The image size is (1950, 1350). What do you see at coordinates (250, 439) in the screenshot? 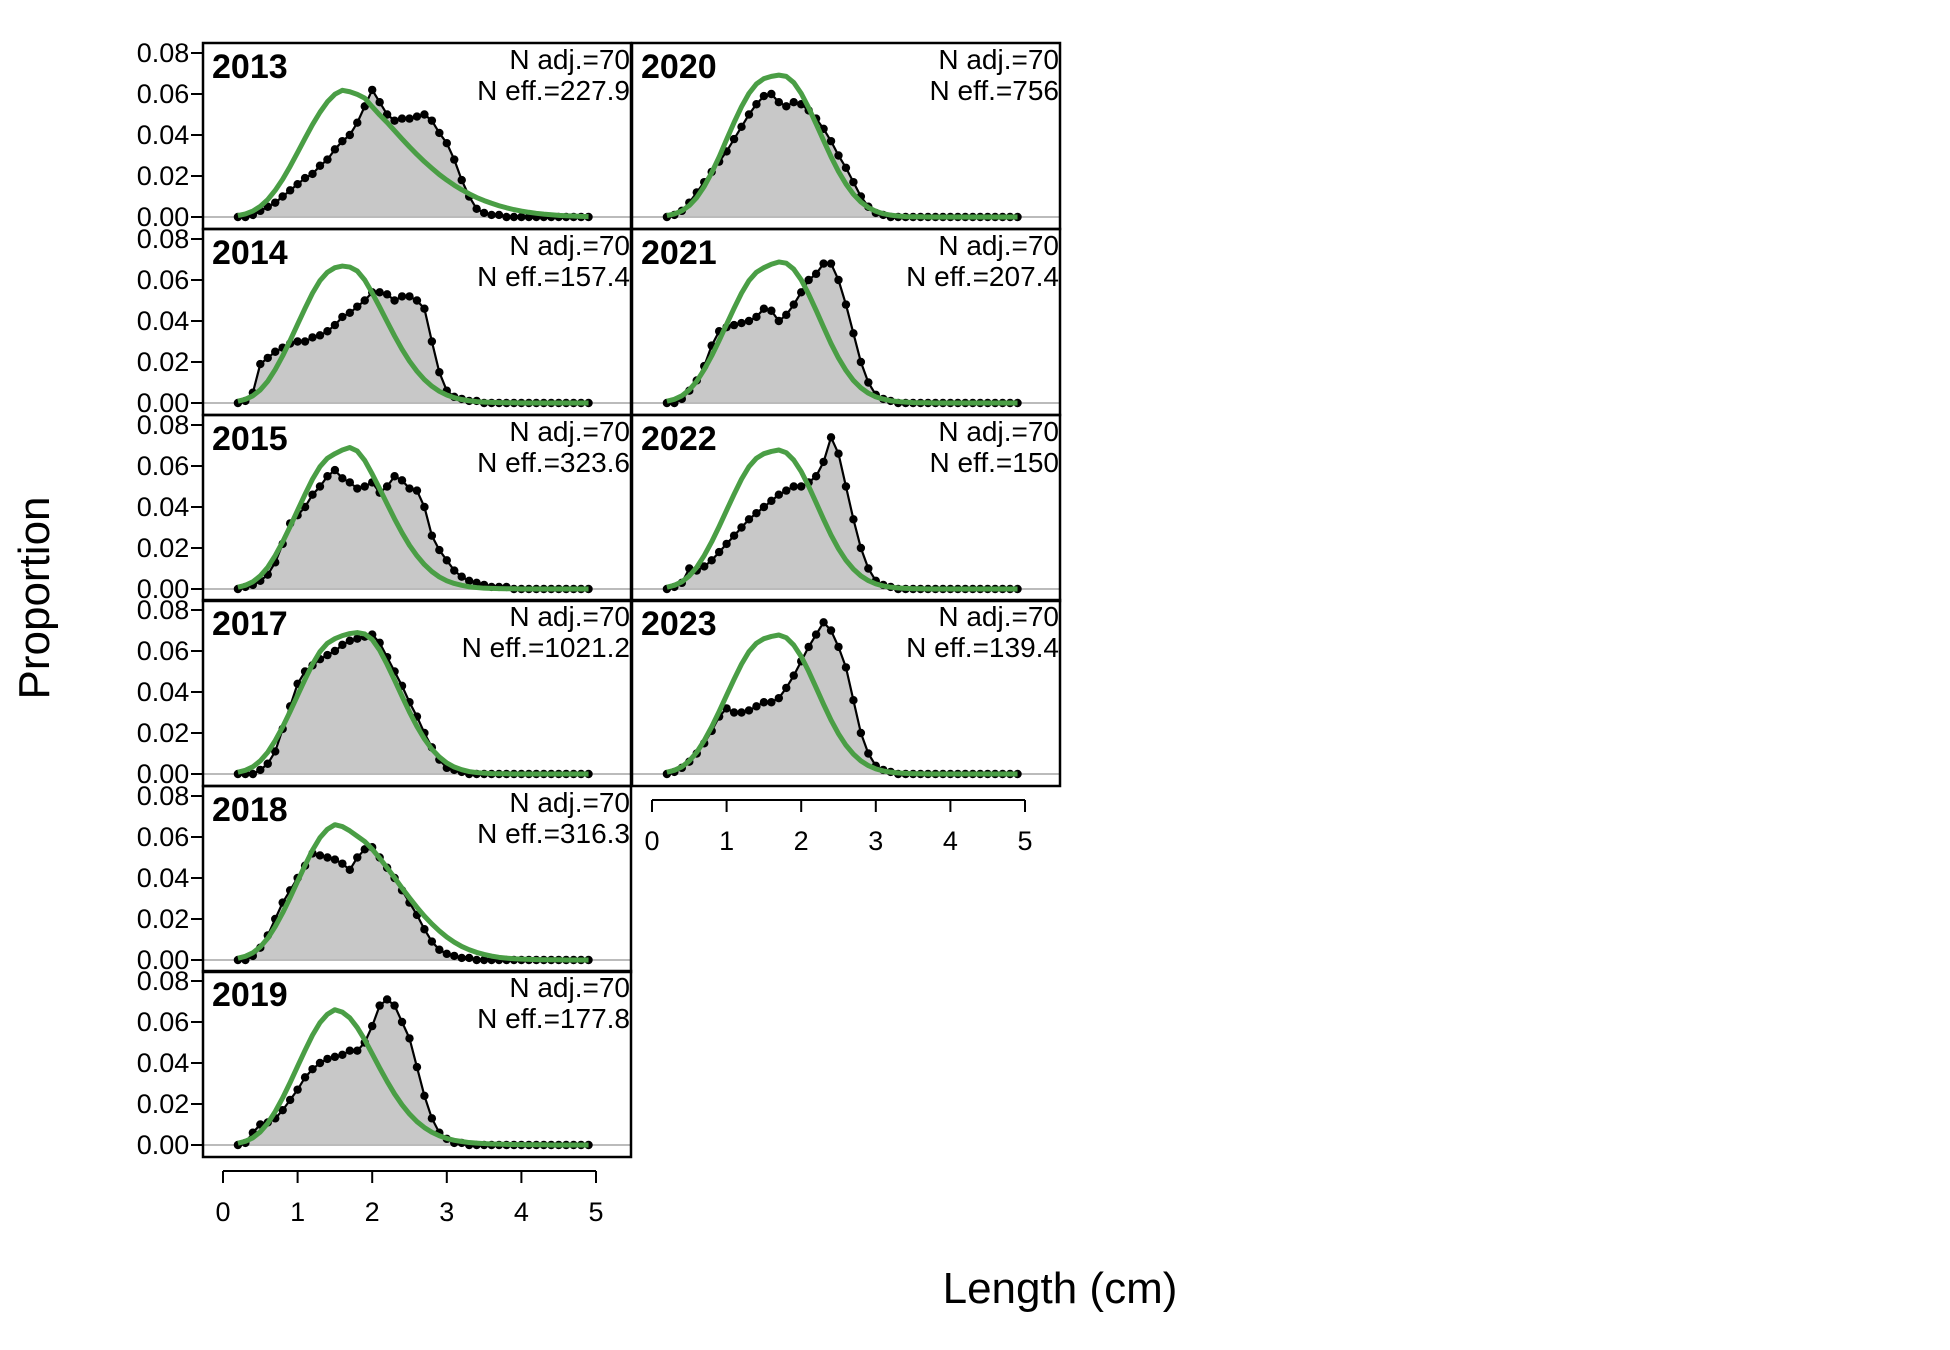
I see `panel-year-label: 2015` at bounding box center [250, 439].